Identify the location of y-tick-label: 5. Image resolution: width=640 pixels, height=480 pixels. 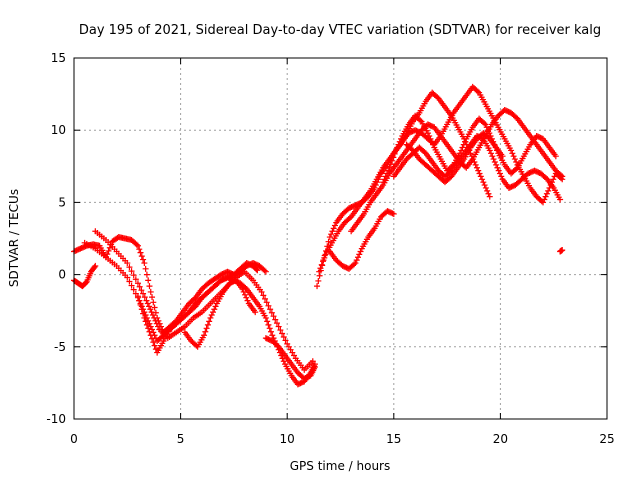
(62, 202).